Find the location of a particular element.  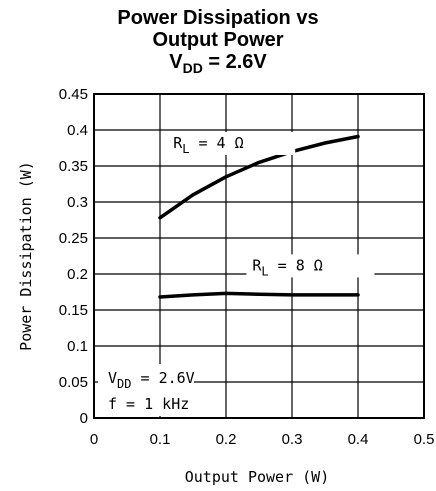

series-label: RL = 4 Ω is located at coordinates (208, 145).